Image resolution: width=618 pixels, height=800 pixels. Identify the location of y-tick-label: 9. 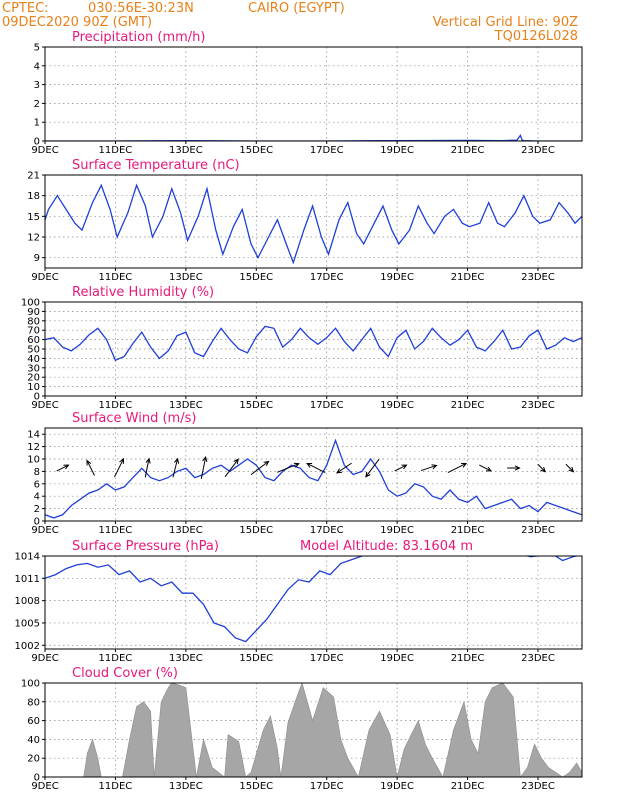
(37, 258).